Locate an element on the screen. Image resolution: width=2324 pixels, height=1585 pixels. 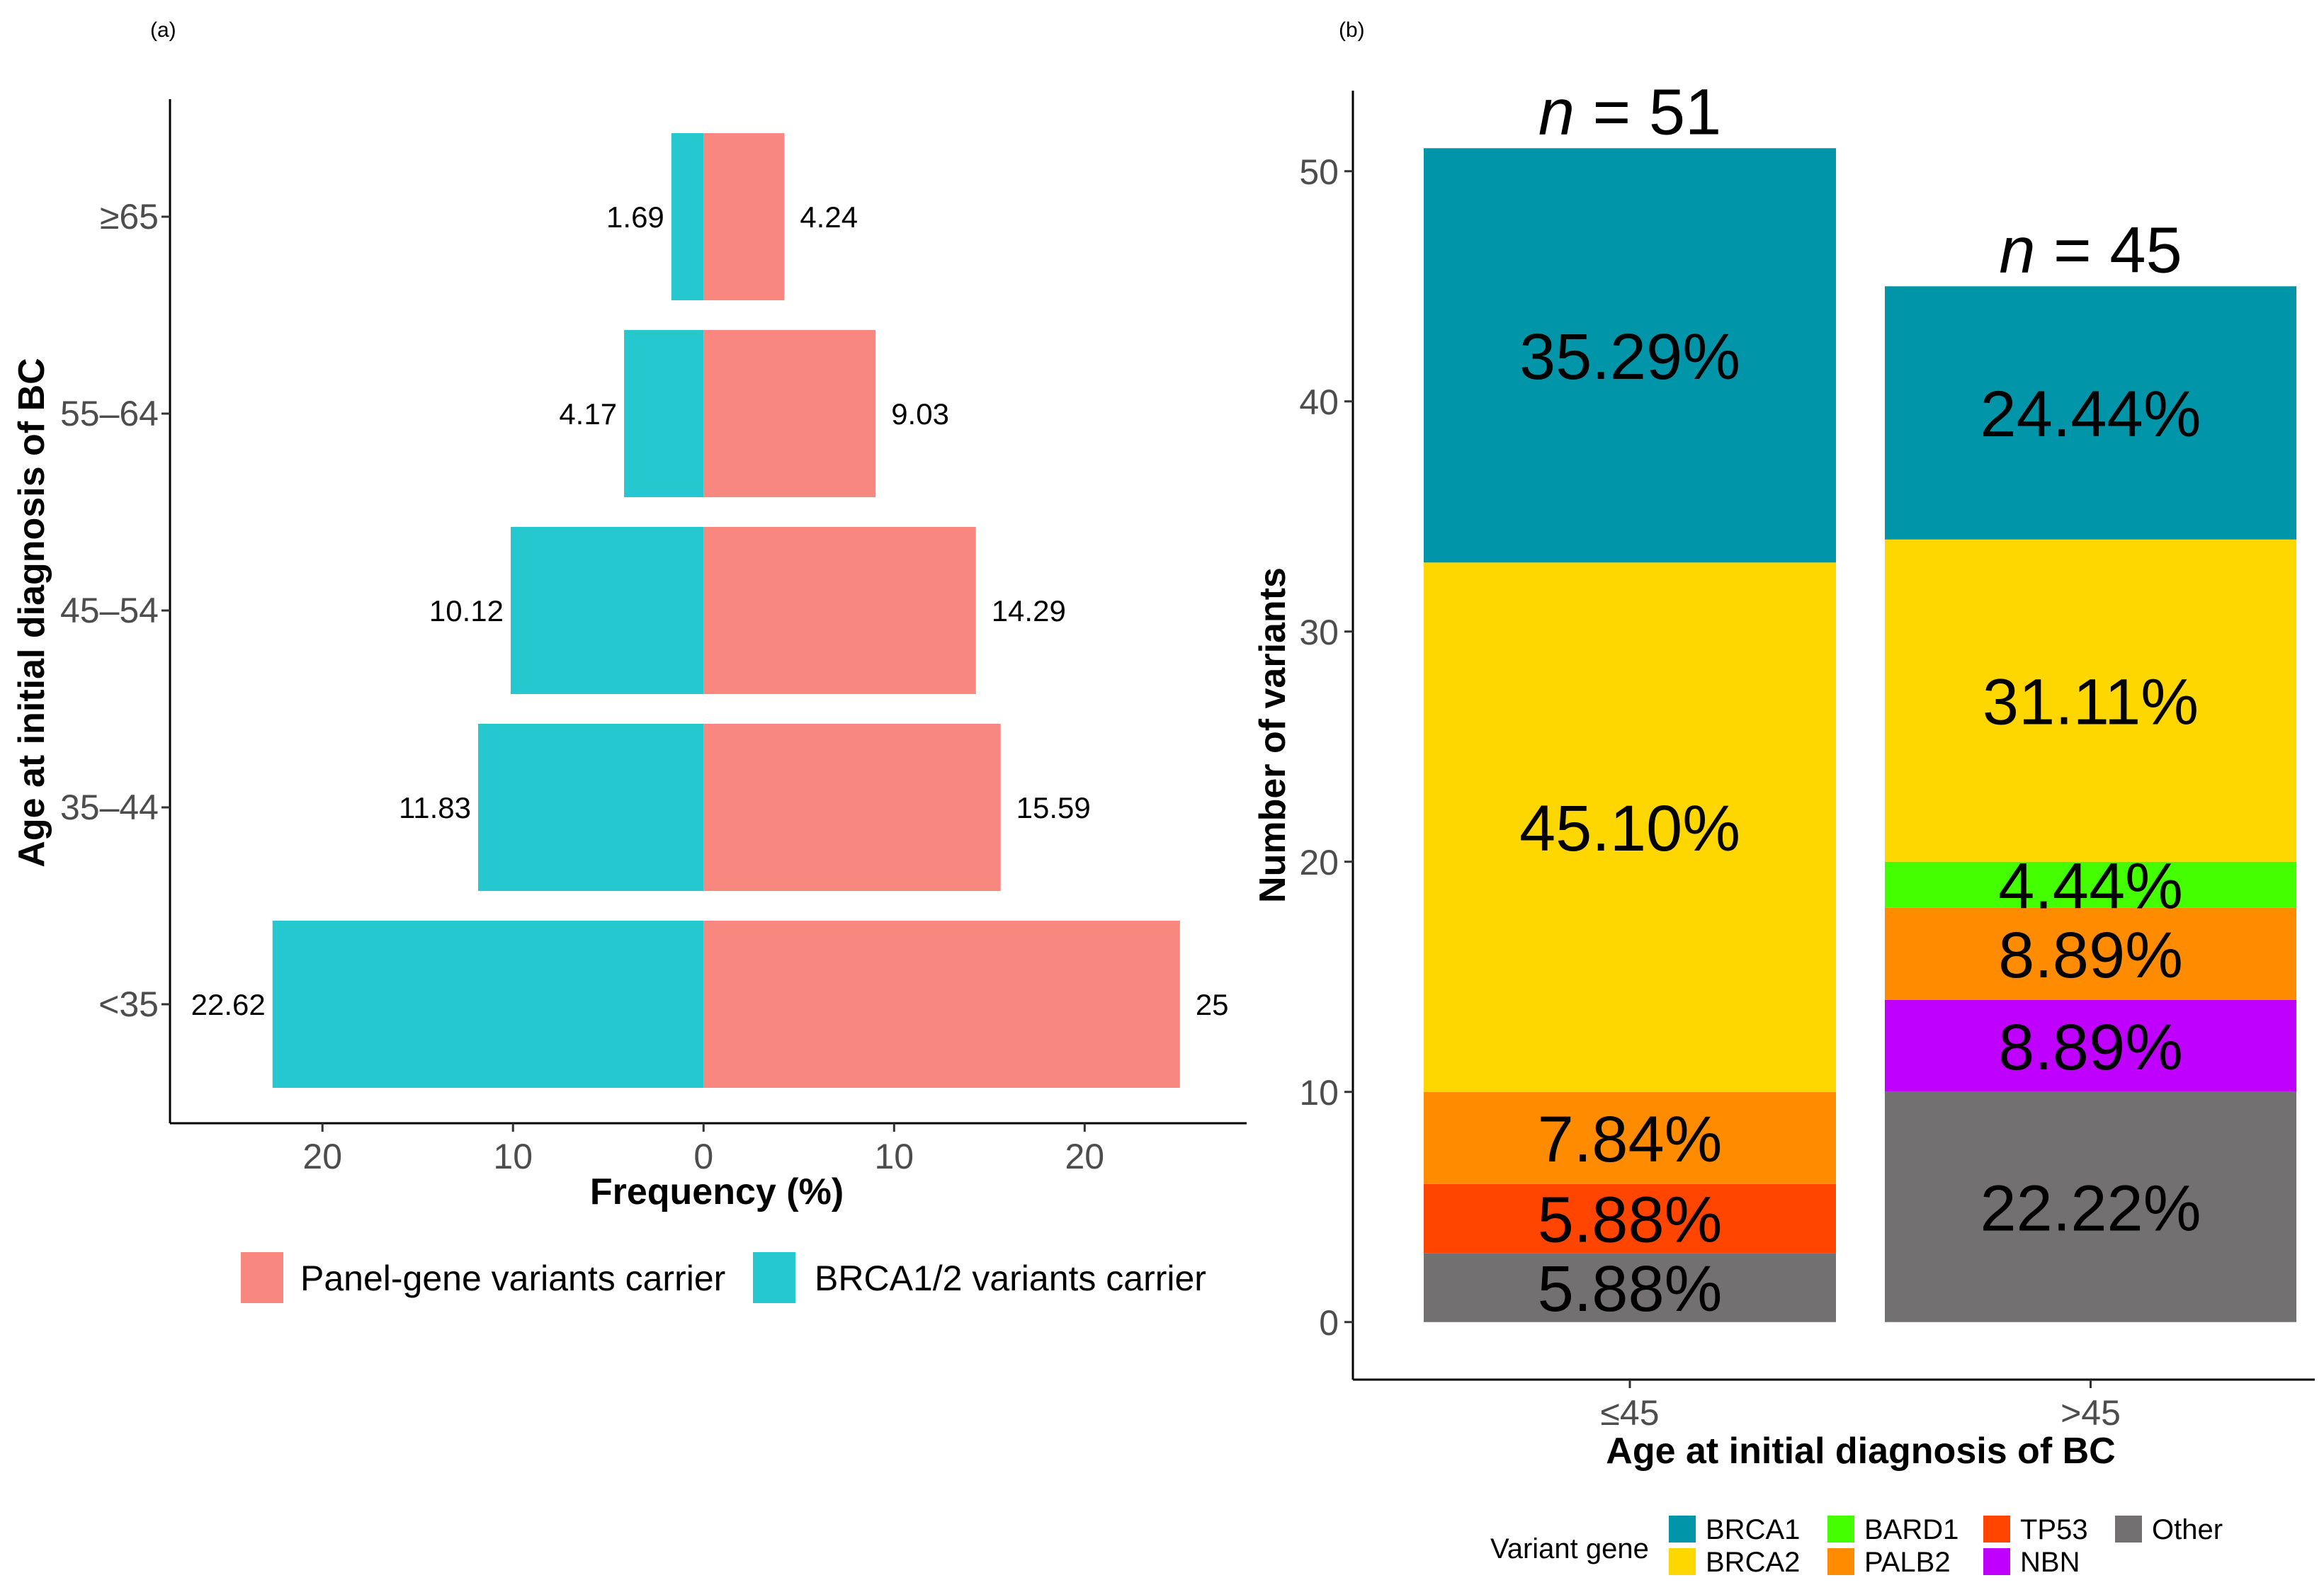
segment-nbn-gt45 is located at coordinates (2090, 1045).